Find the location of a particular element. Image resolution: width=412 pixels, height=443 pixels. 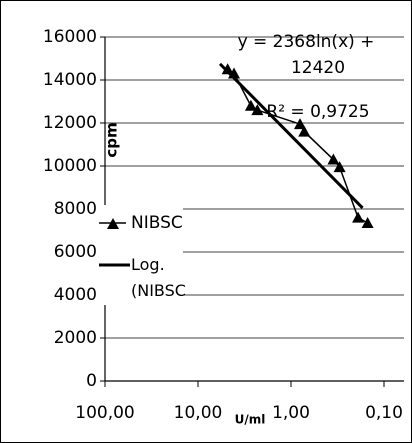

y-tick-label: 14000 is located at coordinates (70, 80).